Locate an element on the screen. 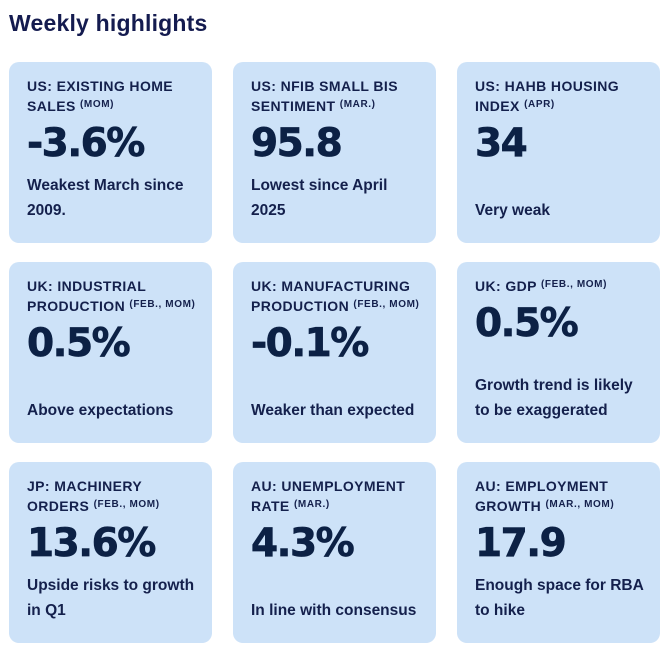 The width and height of the screenshot is (671, 651). card-indicator-label: US: NFIB SMALL BIS SENTIMENT is located at coordinates (324, 96).